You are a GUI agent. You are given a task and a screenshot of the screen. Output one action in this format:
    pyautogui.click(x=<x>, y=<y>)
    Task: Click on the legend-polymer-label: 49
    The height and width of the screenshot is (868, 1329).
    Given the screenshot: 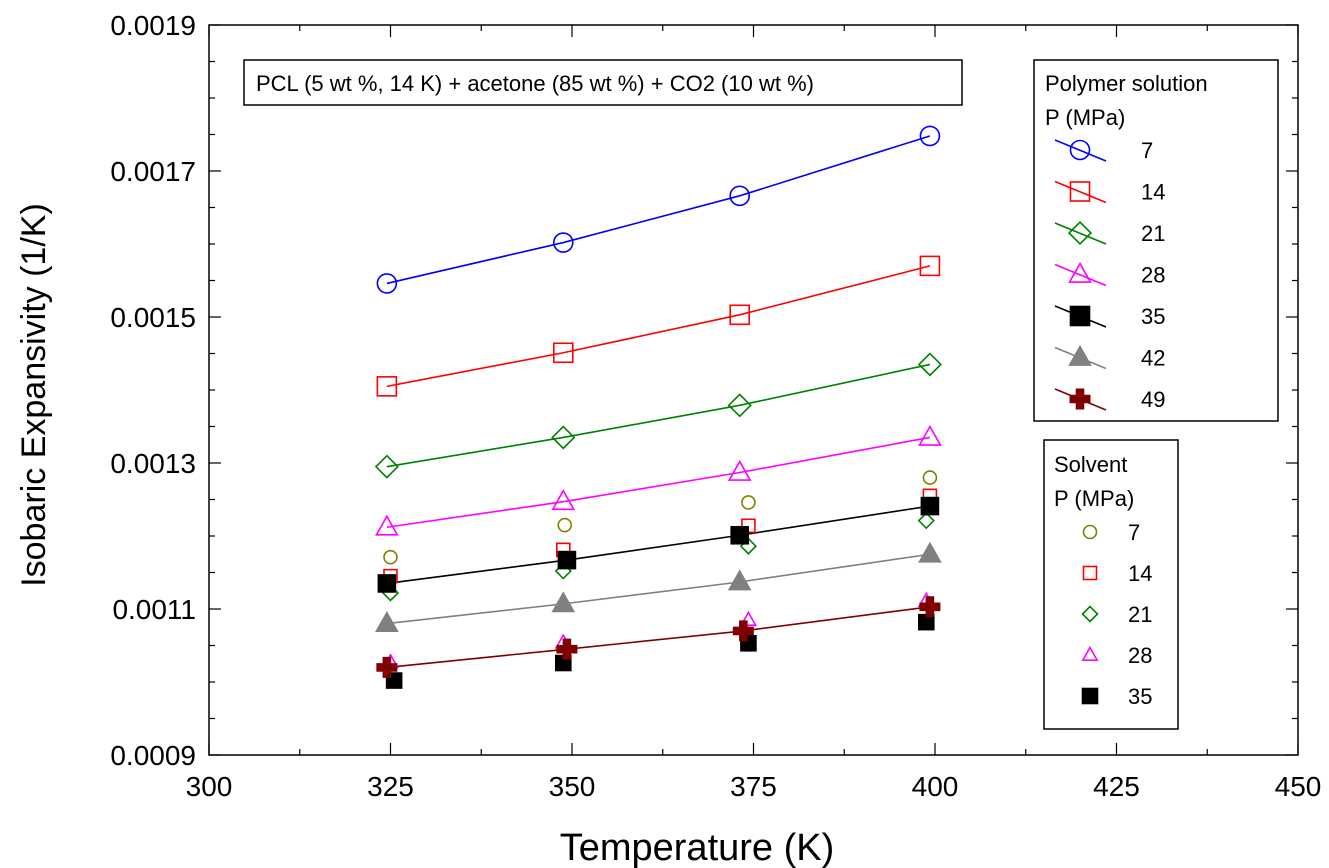 What is the action you would take?
    pyautogui.click(x=1153, y=399)
    